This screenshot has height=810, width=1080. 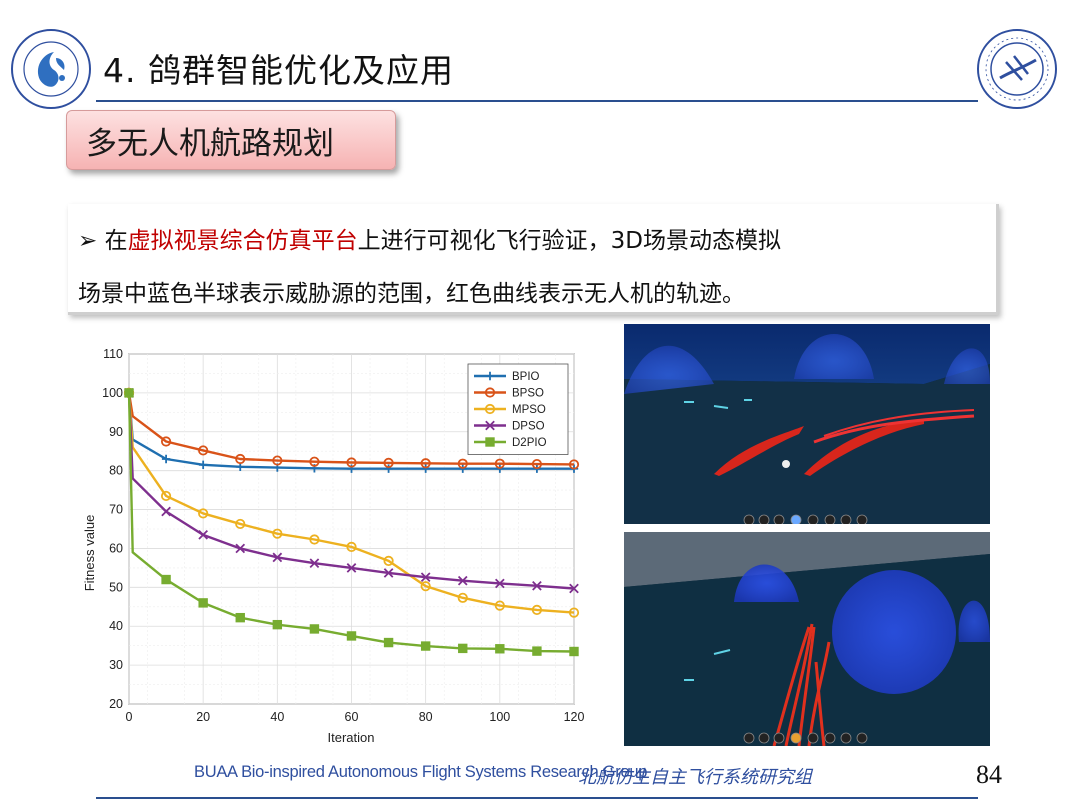 I want to click on legend-label-mpso: MPSO, so click(x=529, y=410).